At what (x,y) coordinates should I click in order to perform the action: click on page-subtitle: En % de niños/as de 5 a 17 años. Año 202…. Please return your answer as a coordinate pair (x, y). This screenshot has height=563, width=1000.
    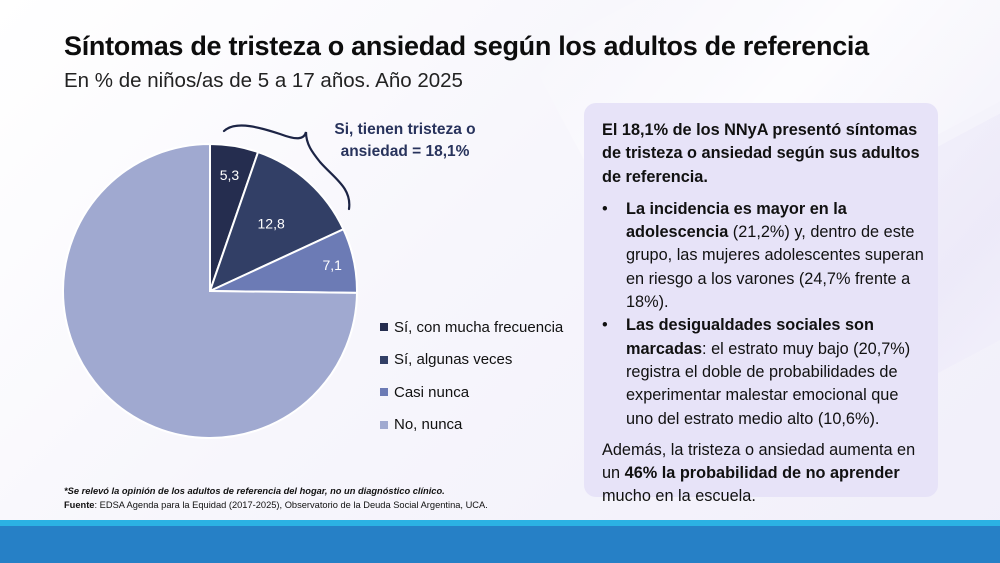
    Looking at the image, I should click on (263, 80).